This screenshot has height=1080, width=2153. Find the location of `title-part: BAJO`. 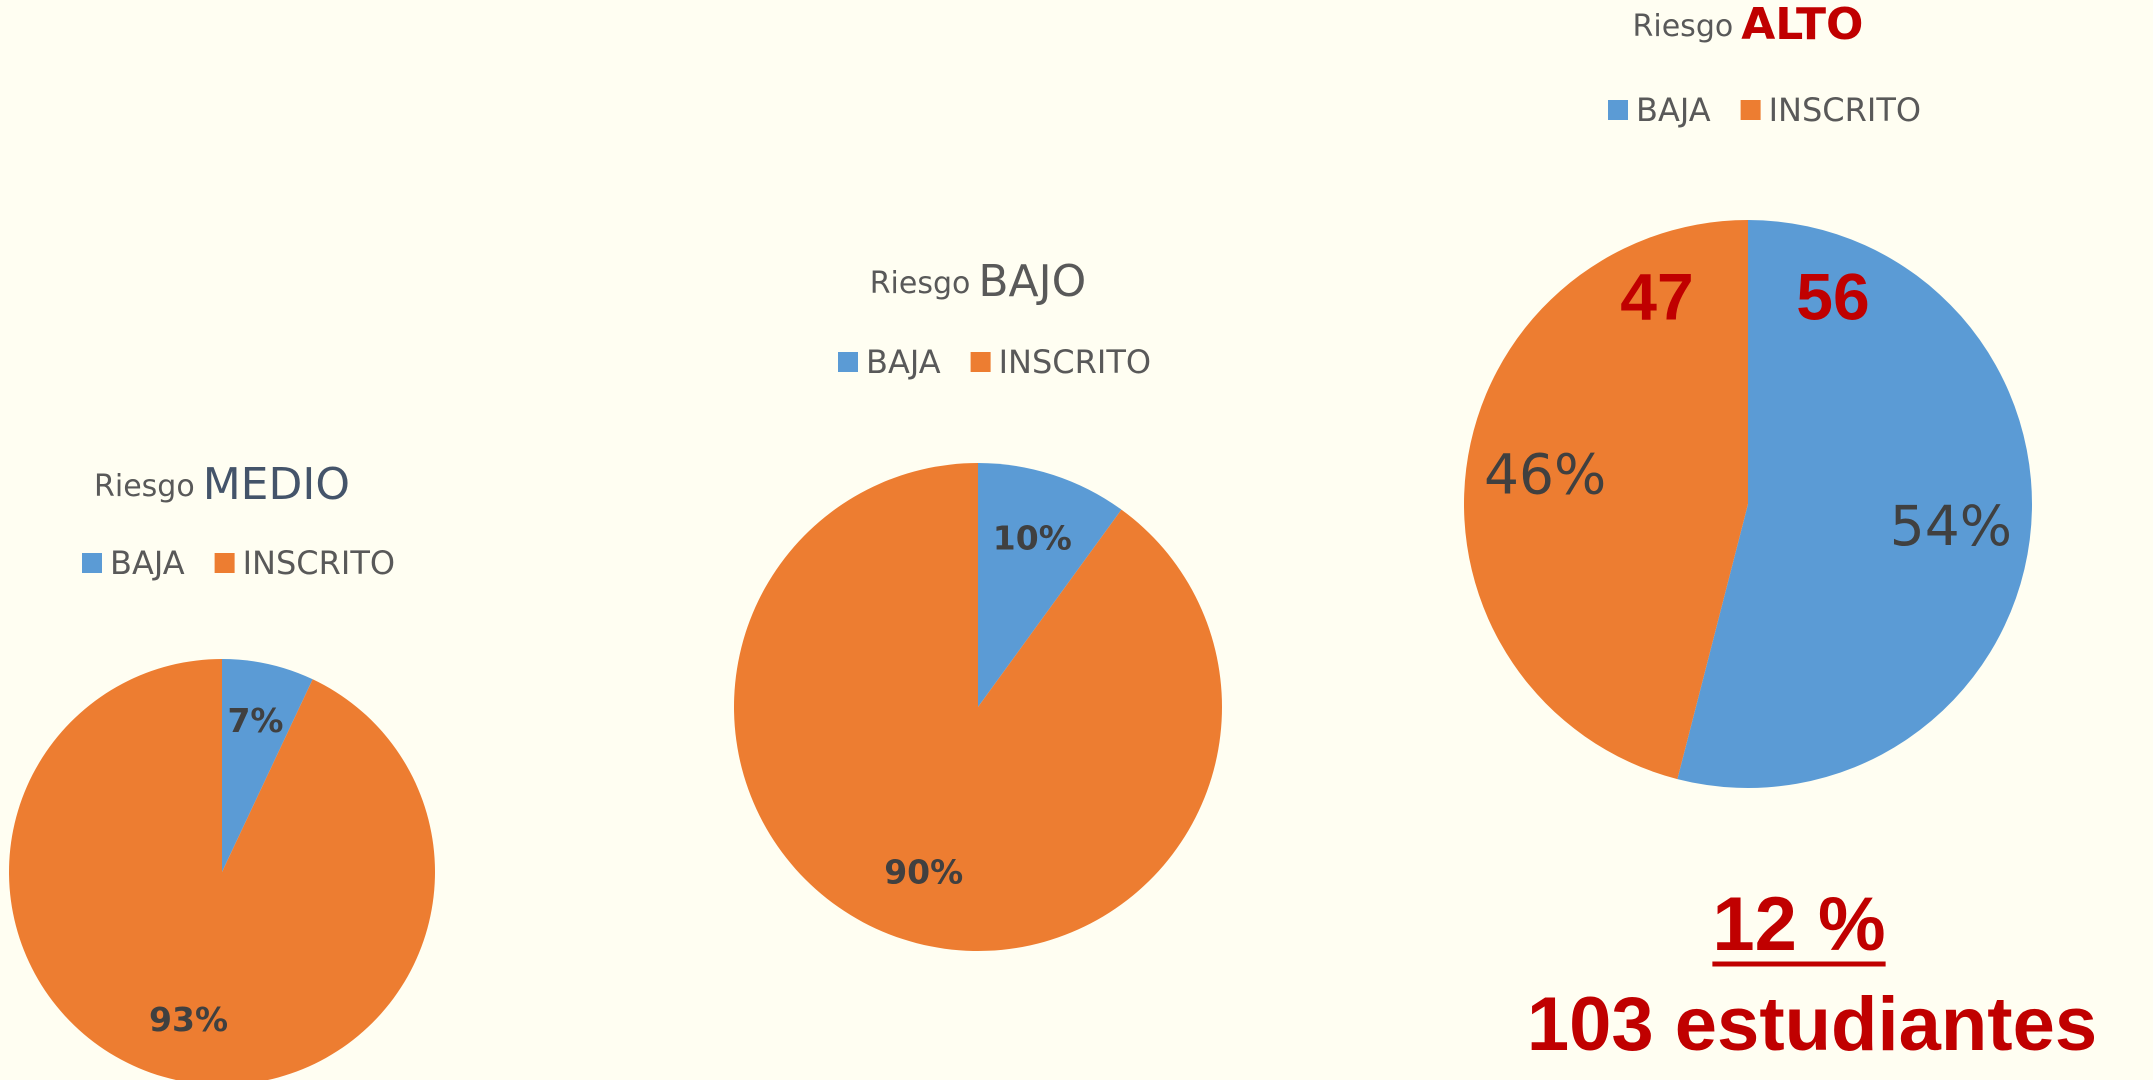

title-part: BAJO is located at coordinates (1032, 281).